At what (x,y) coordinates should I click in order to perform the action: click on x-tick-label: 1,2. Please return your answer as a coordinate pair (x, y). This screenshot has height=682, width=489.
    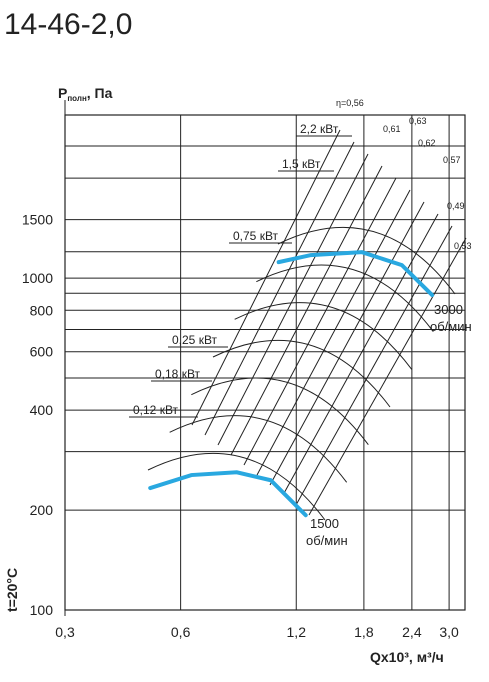
    Looking at the image, I should click on (297, 632).